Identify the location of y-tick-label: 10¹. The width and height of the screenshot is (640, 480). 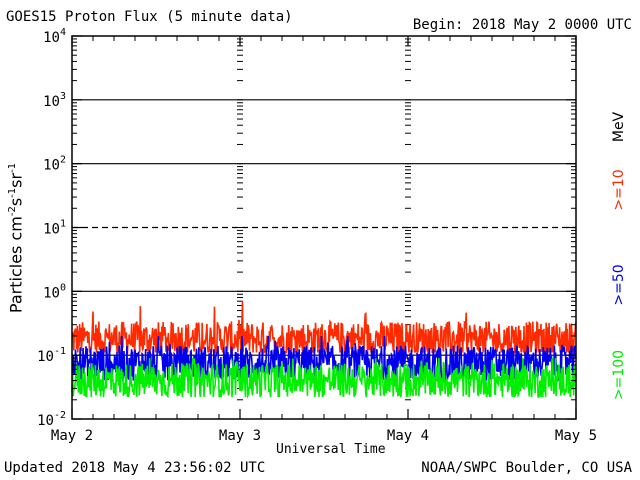
(54, 228).